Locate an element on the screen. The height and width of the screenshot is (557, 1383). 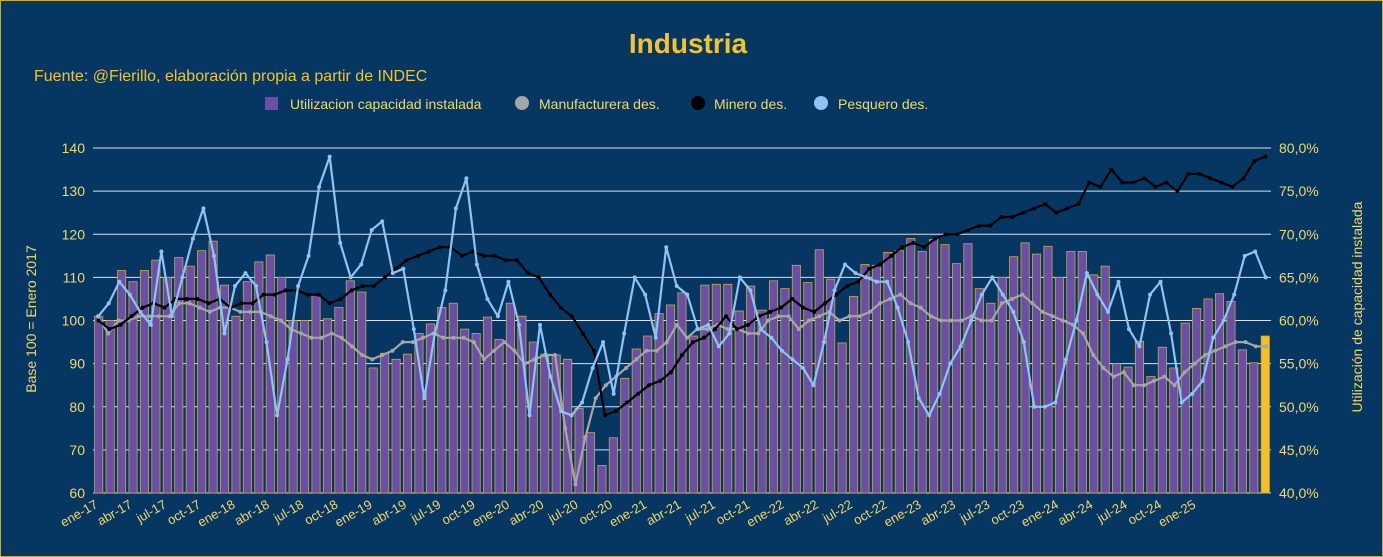
y-tick-left: 80 is located at coordinates (77, 407).